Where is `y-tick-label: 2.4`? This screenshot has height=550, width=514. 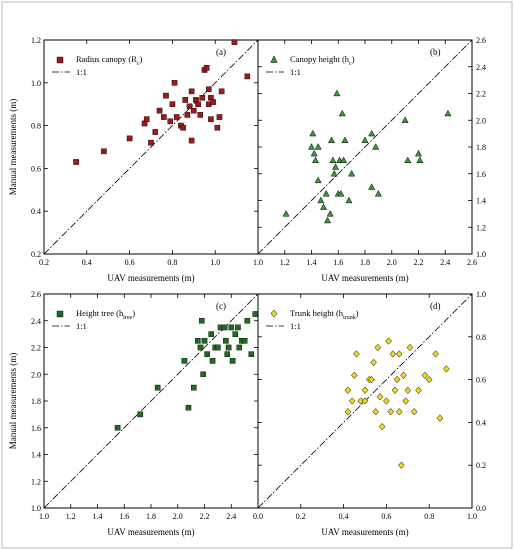
y-tick-label: 2.4 is located at coordinates (481, 67).